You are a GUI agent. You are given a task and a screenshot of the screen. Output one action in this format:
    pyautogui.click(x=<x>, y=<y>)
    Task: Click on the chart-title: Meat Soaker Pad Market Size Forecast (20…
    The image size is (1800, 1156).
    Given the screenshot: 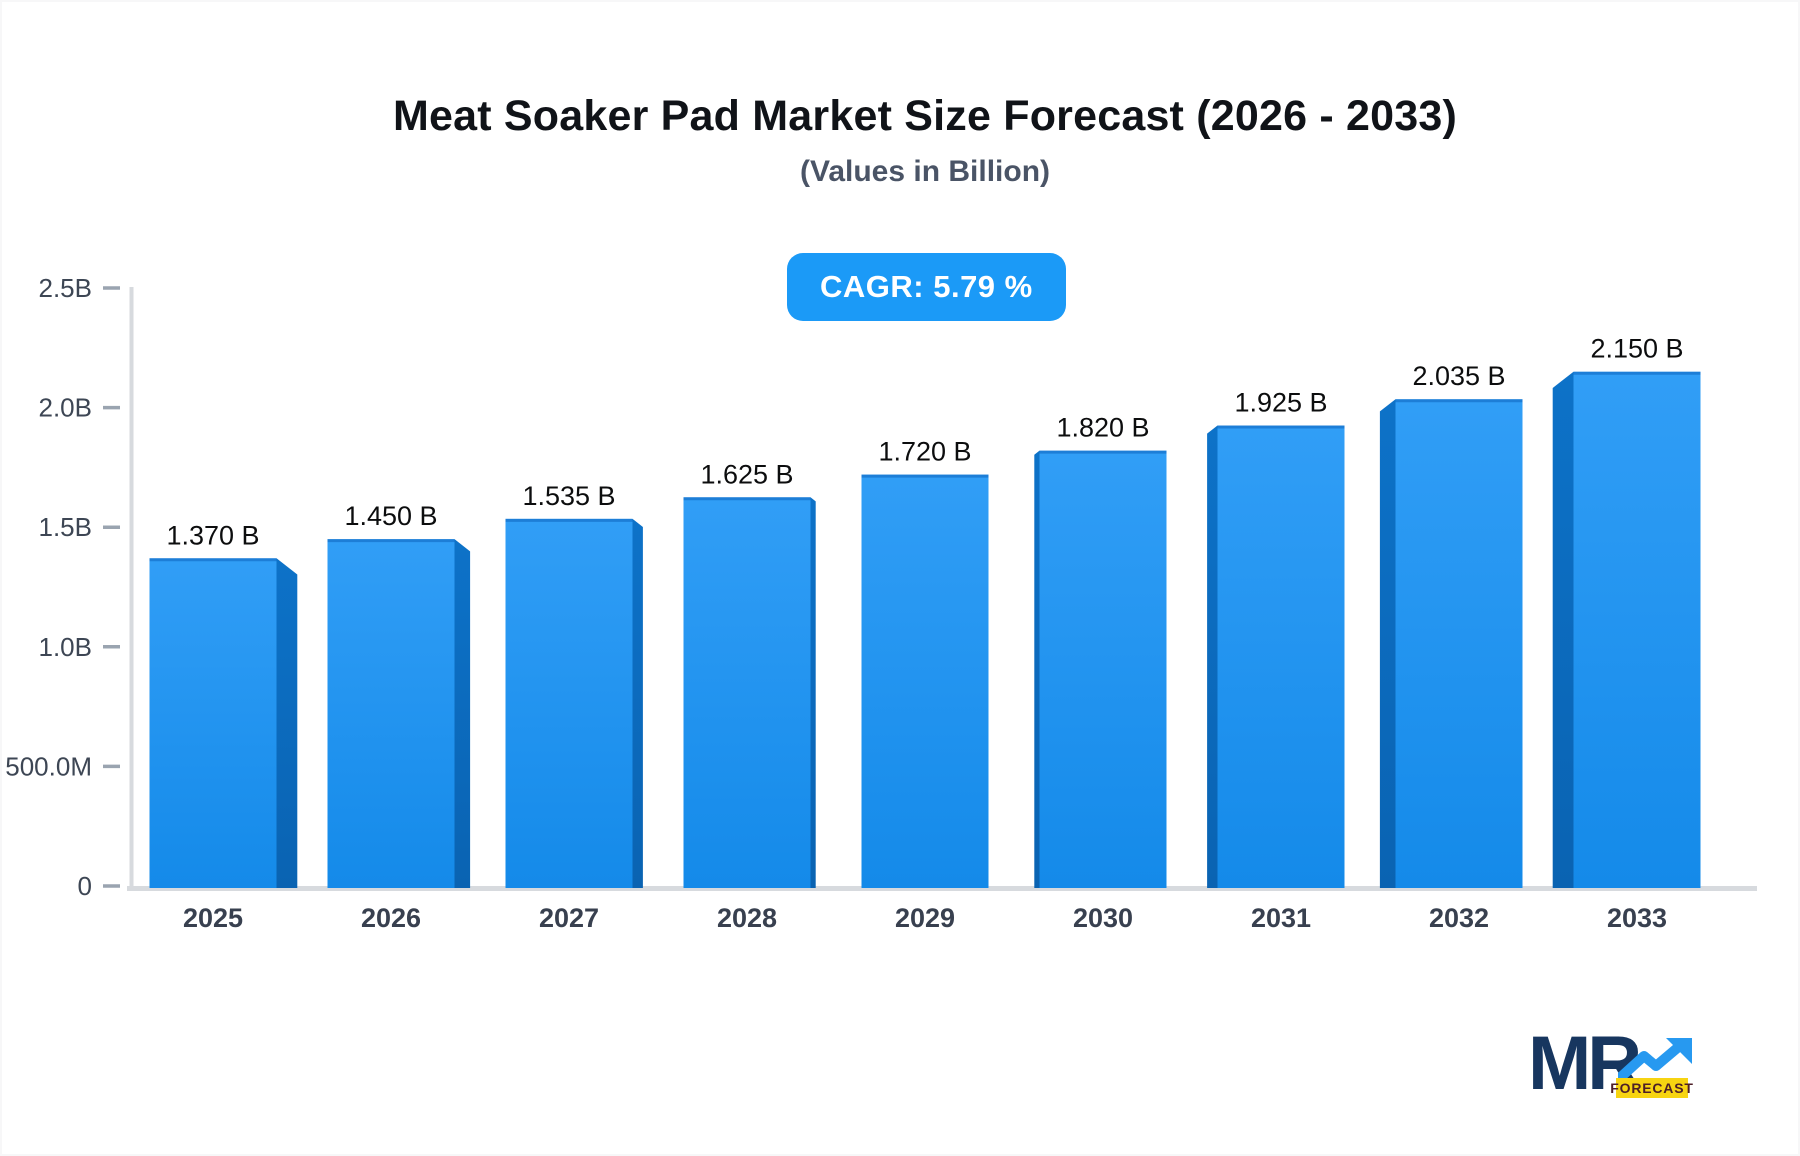 What is the action you would take?
    pyautogui.click(x=924, y=116)
    